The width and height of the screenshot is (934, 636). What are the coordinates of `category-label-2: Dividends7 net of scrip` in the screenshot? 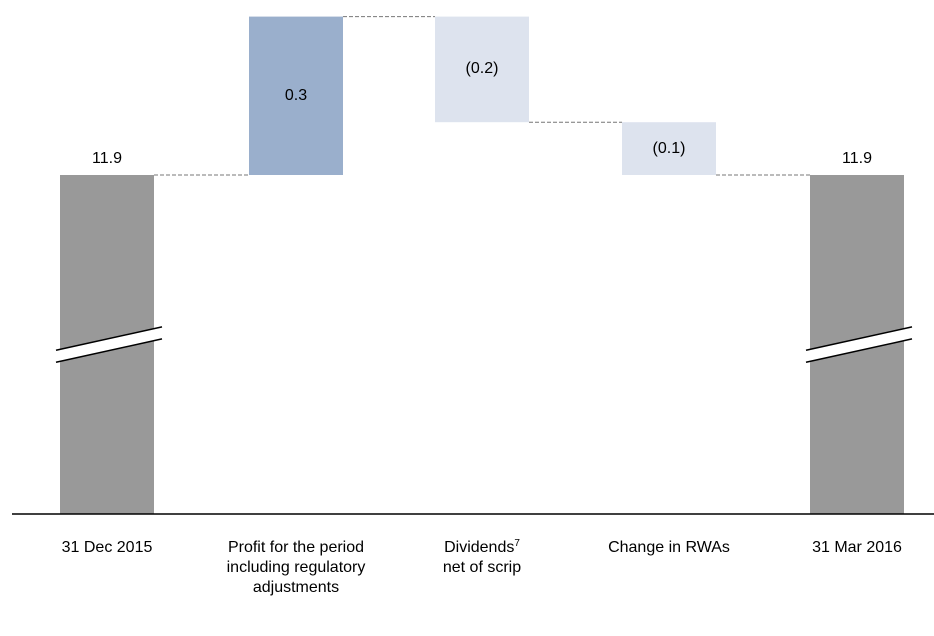 It's located at (482, 558).